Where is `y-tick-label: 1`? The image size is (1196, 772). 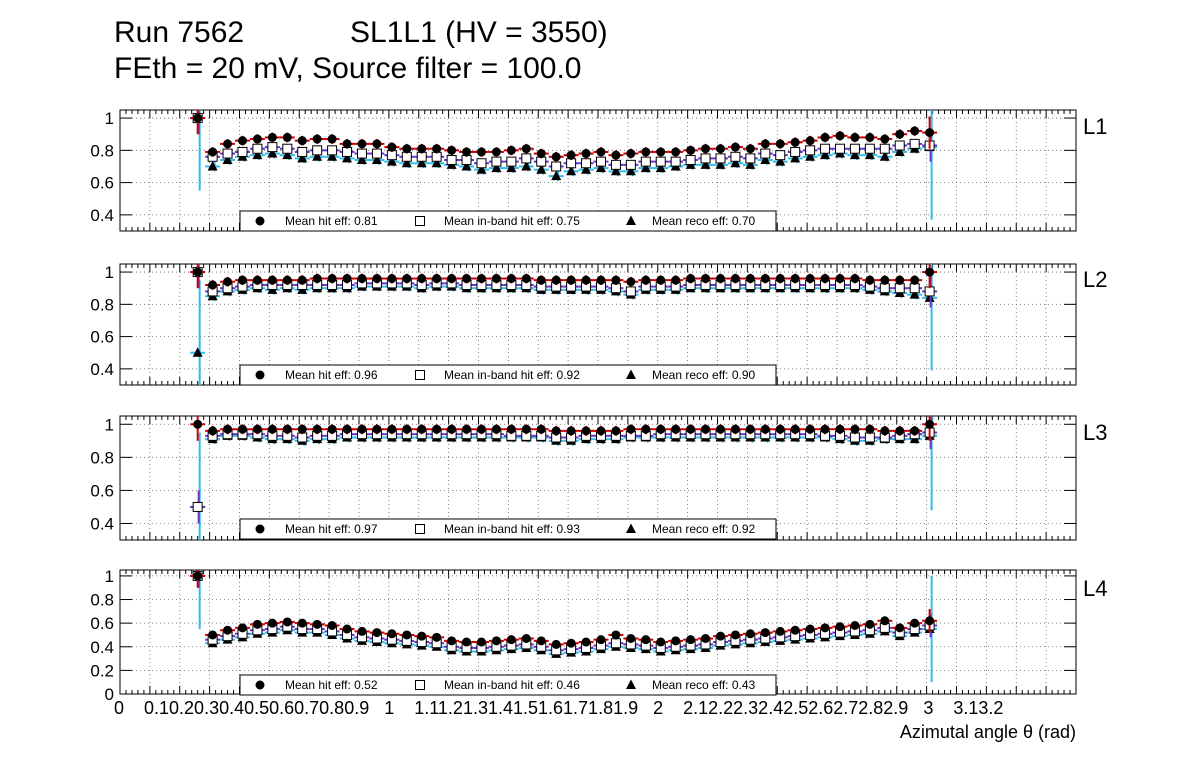
y-tick-label: 1 is located at coordinates (109, 424).